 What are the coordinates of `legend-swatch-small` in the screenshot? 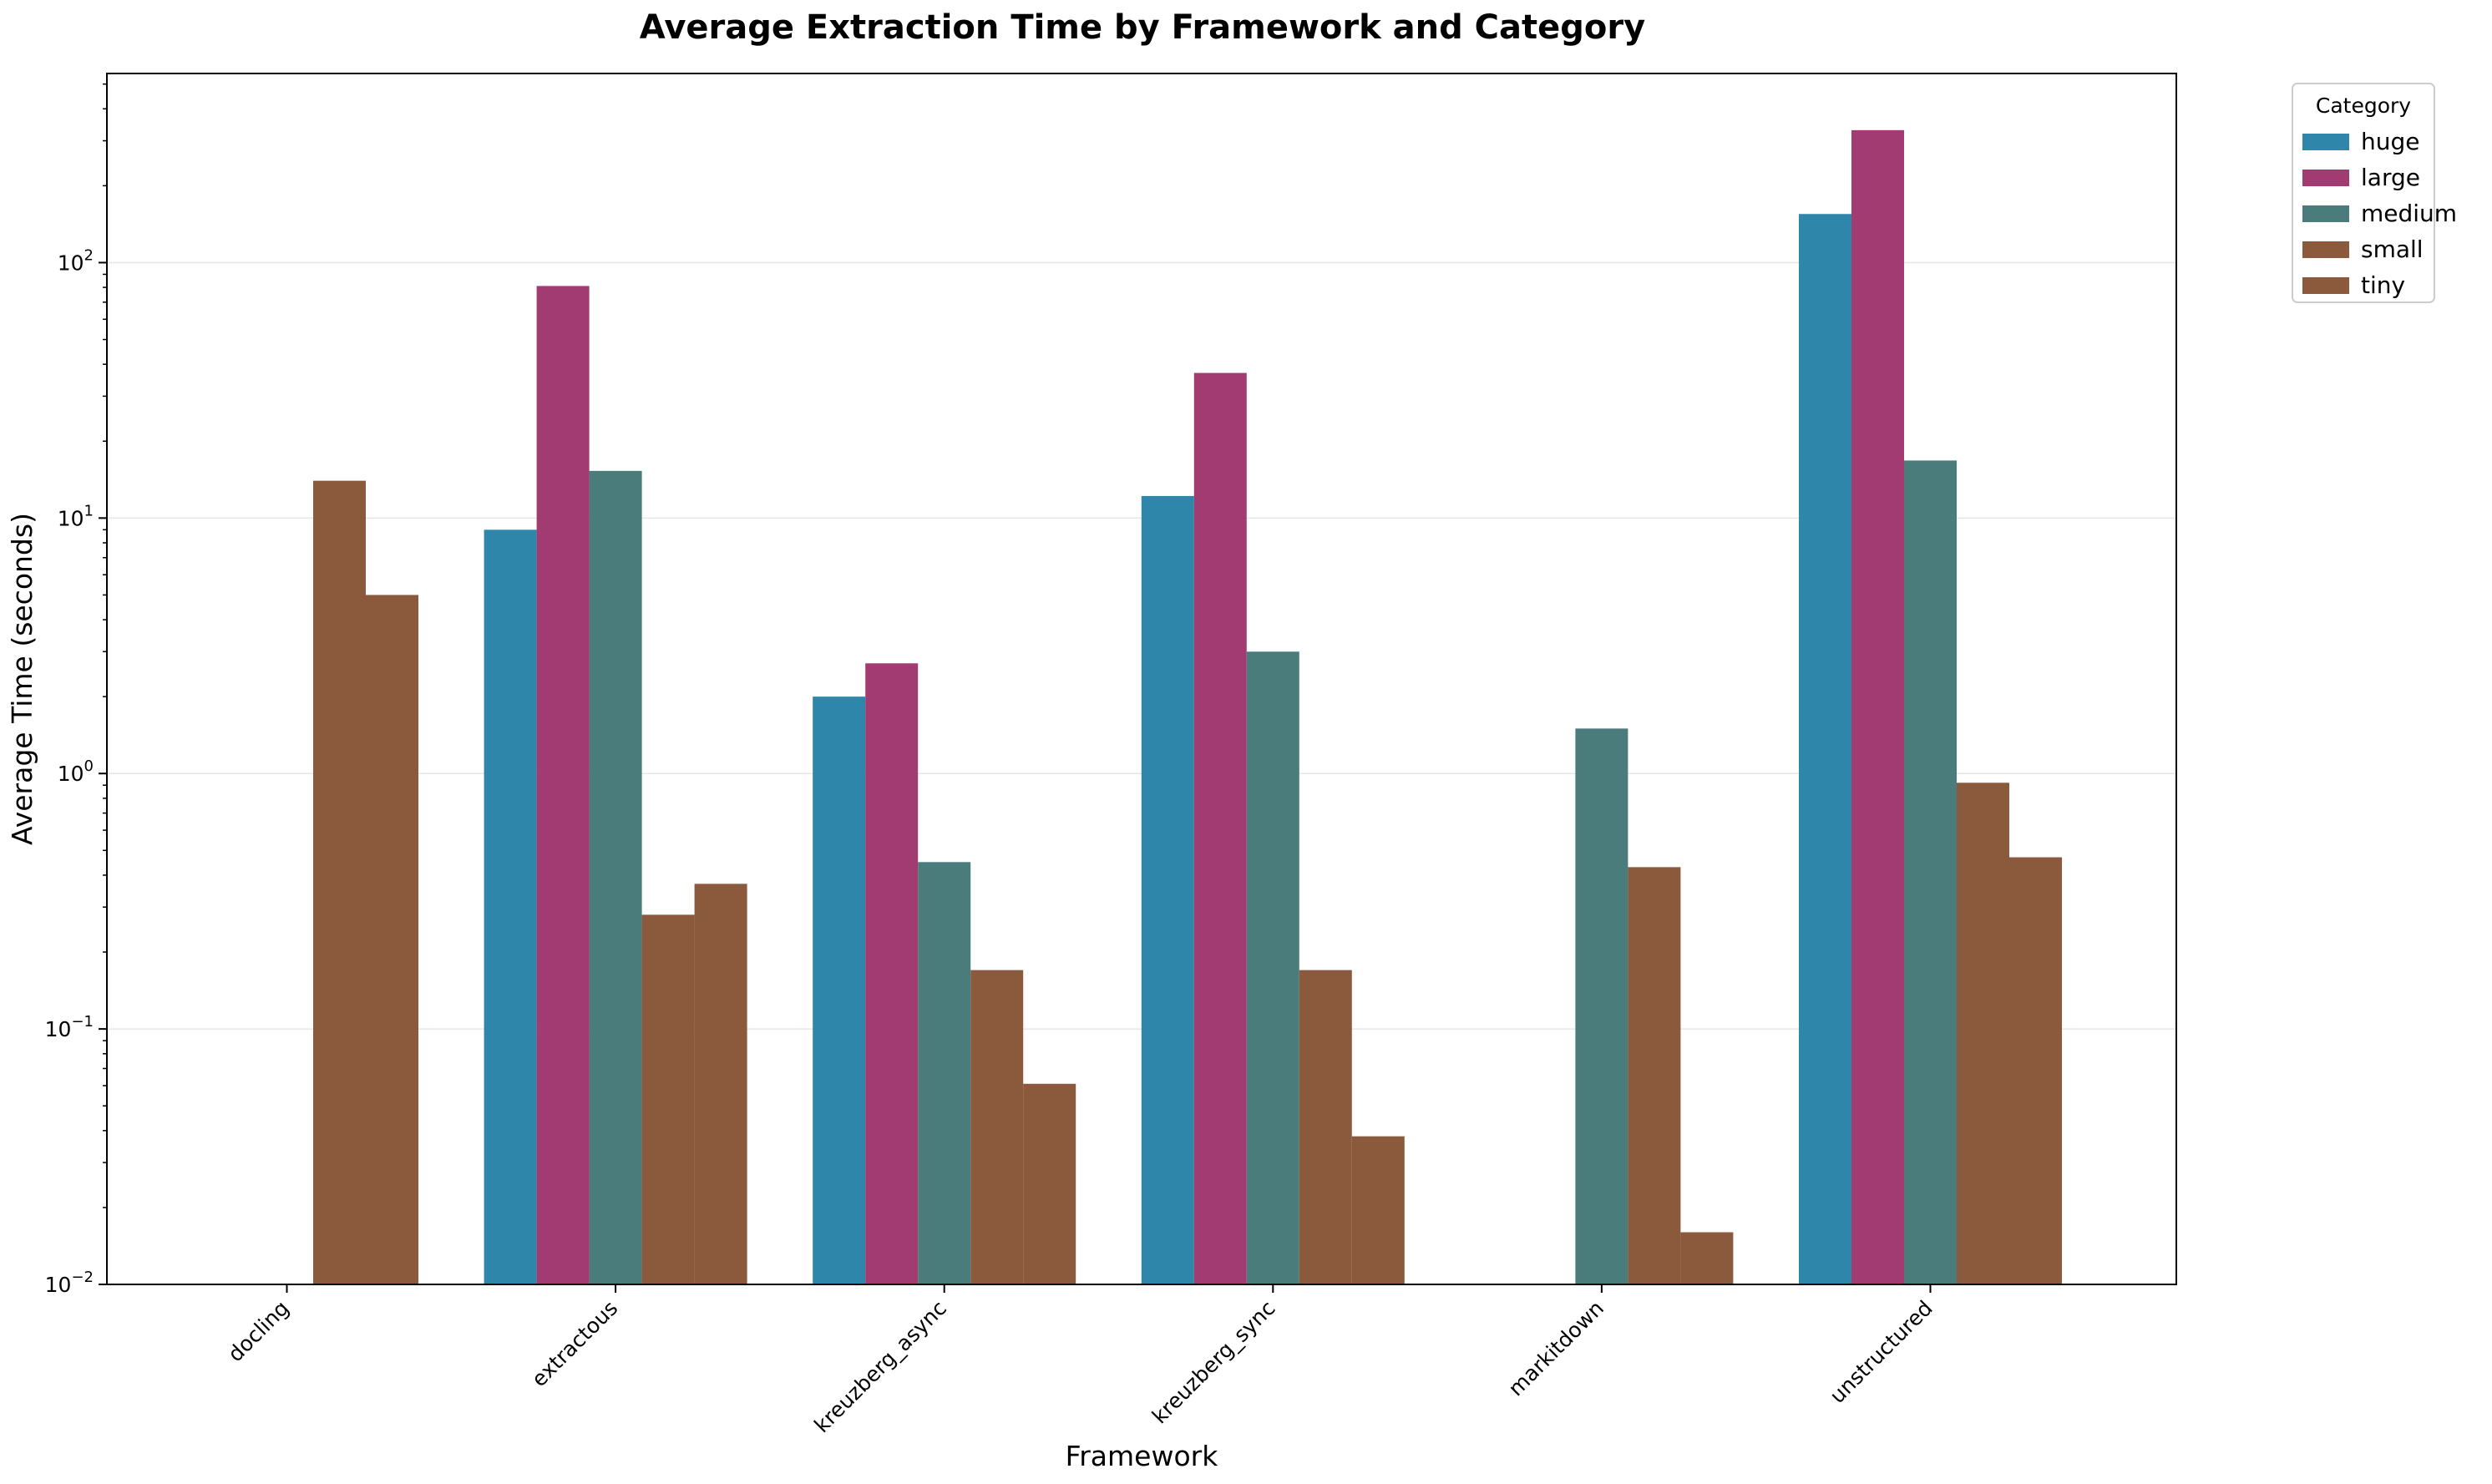 It's located at (2325, 250).